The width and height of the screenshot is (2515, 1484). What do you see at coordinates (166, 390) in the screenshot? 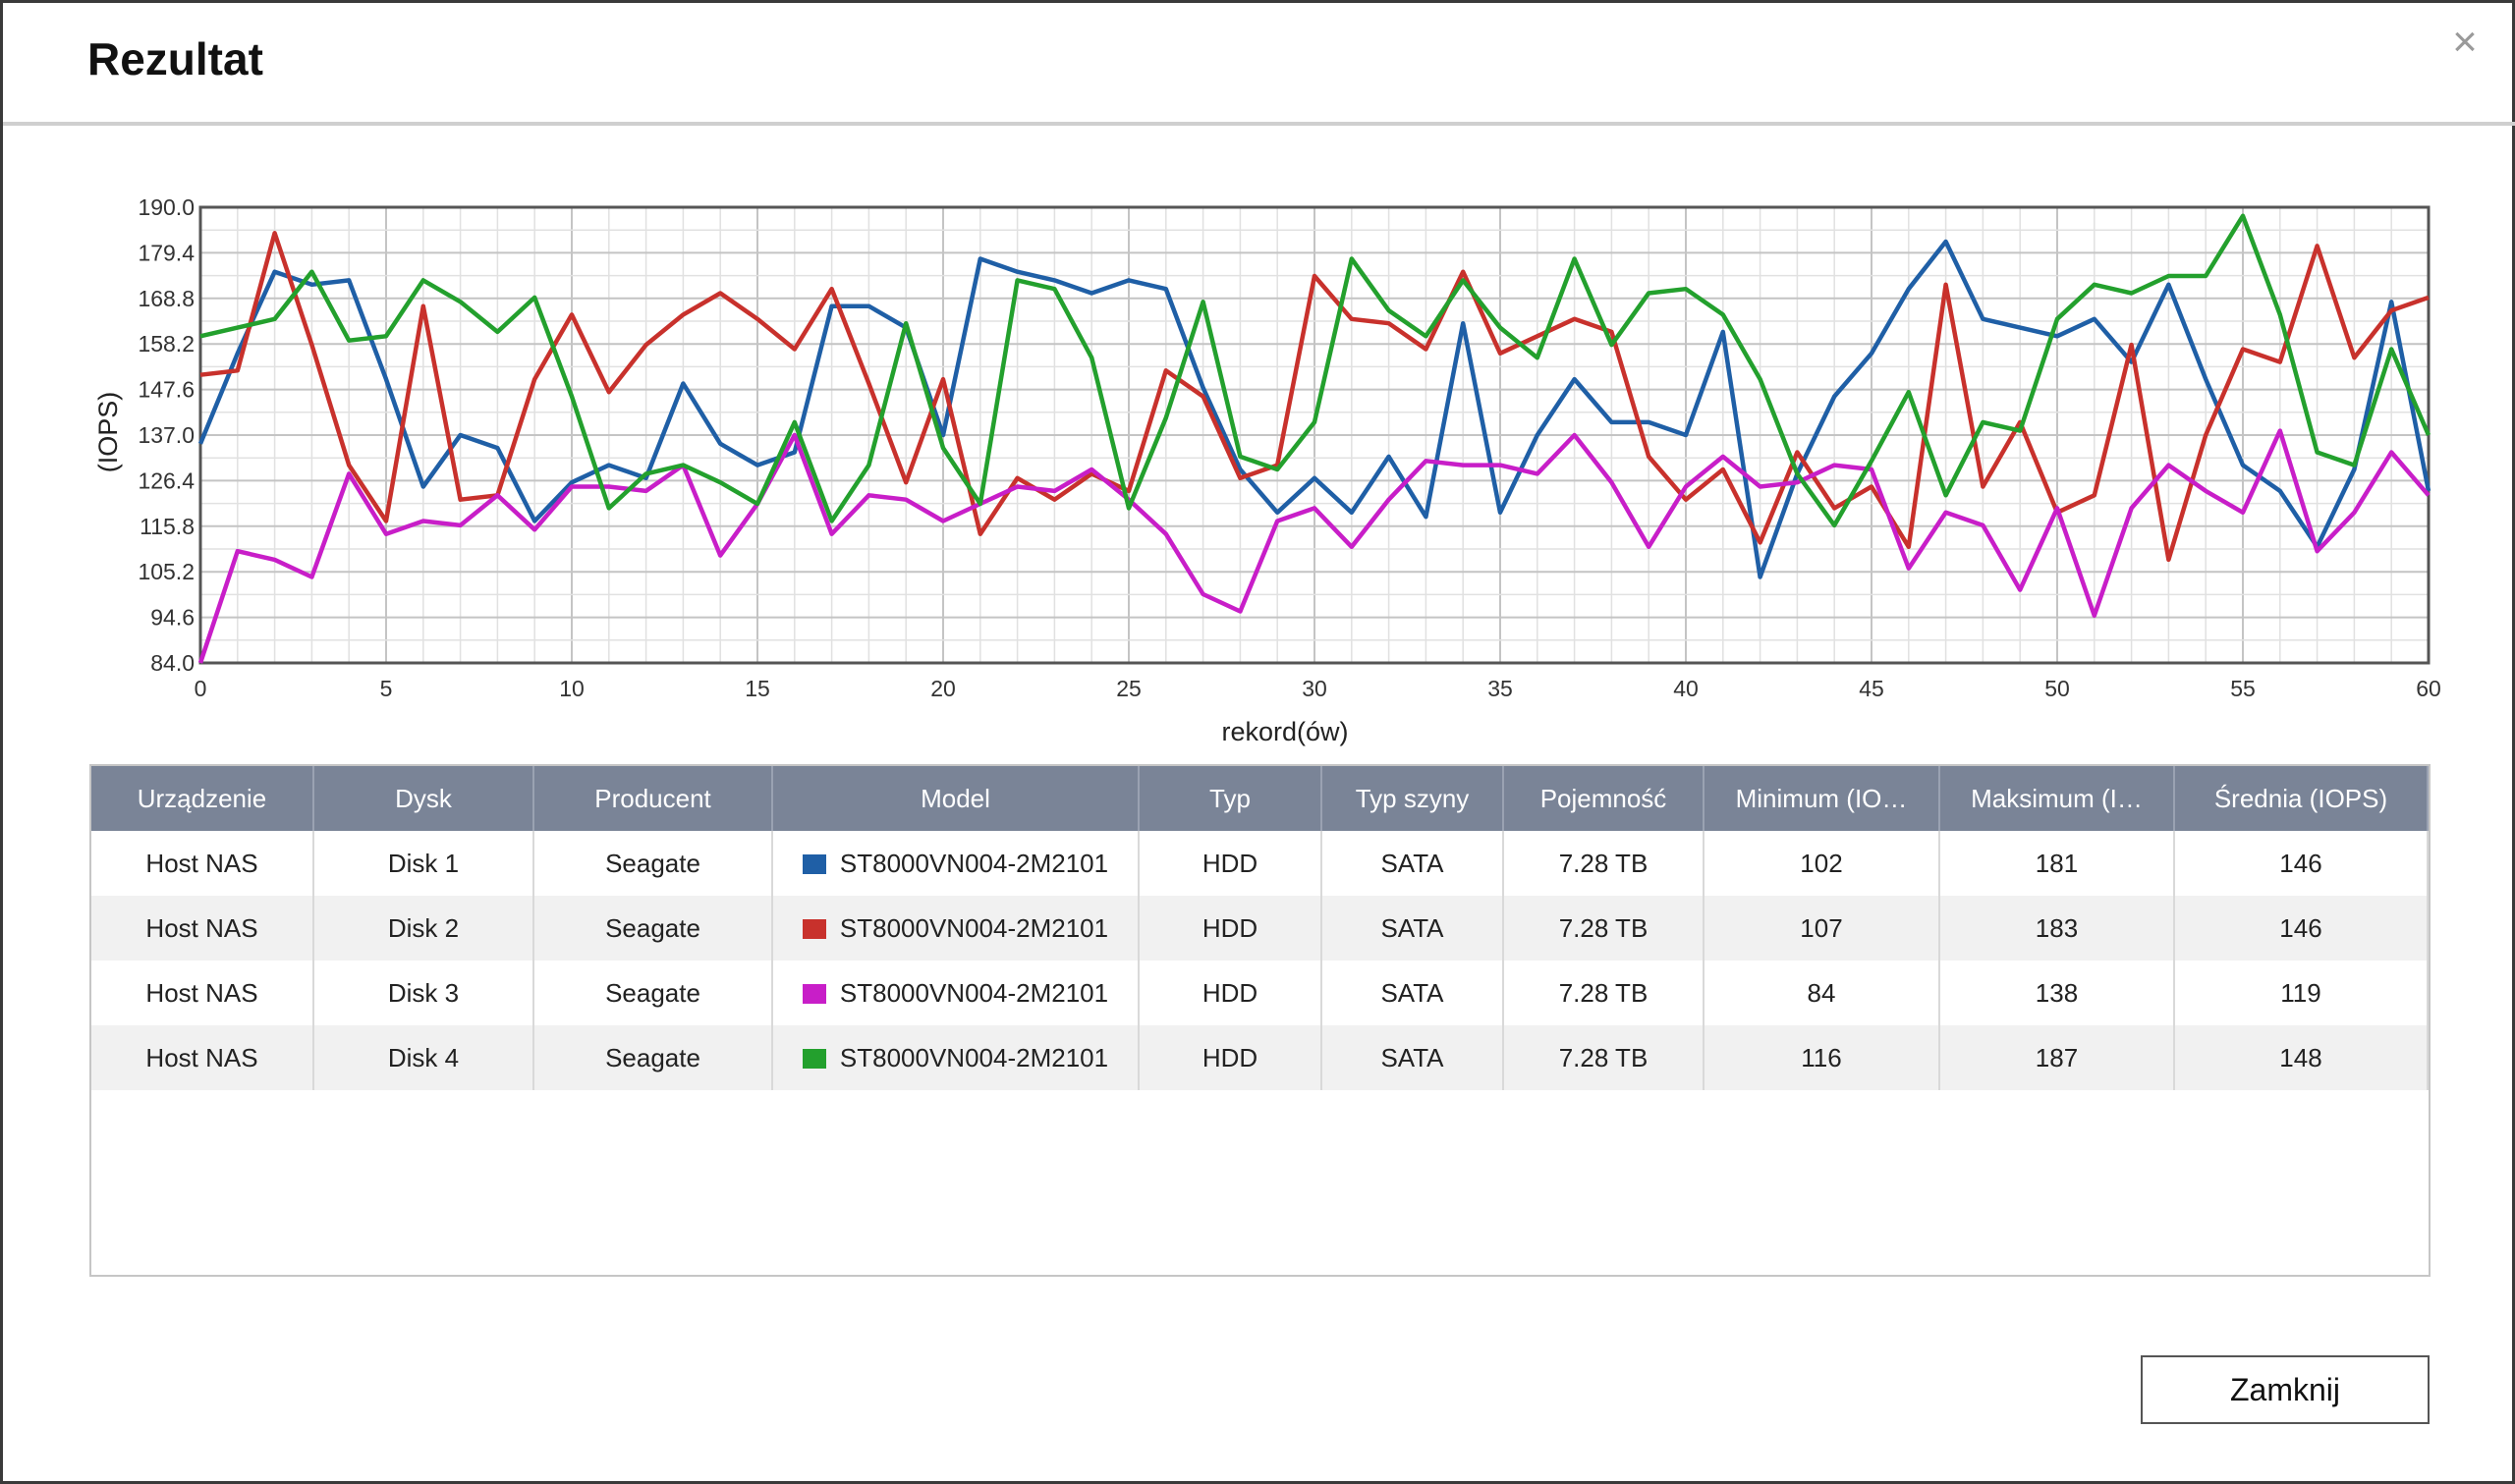
I see `y-tick-label: 147.6` at bounding box center [166, 390].